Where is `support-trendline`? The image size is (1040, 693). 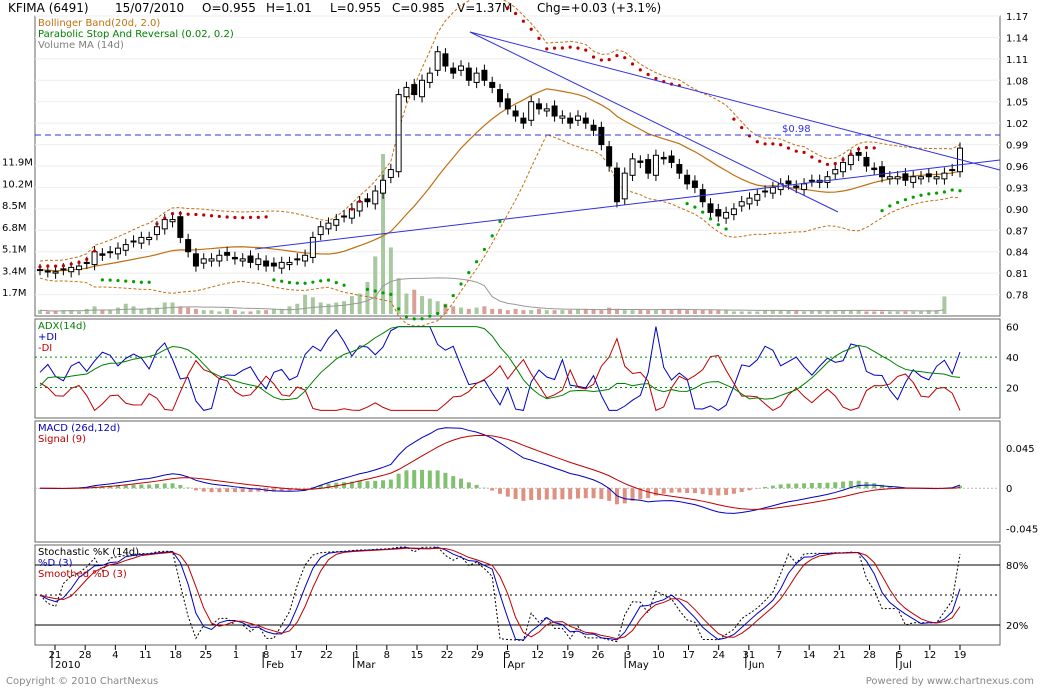 support-trendline is located at coordinates (627, 204).